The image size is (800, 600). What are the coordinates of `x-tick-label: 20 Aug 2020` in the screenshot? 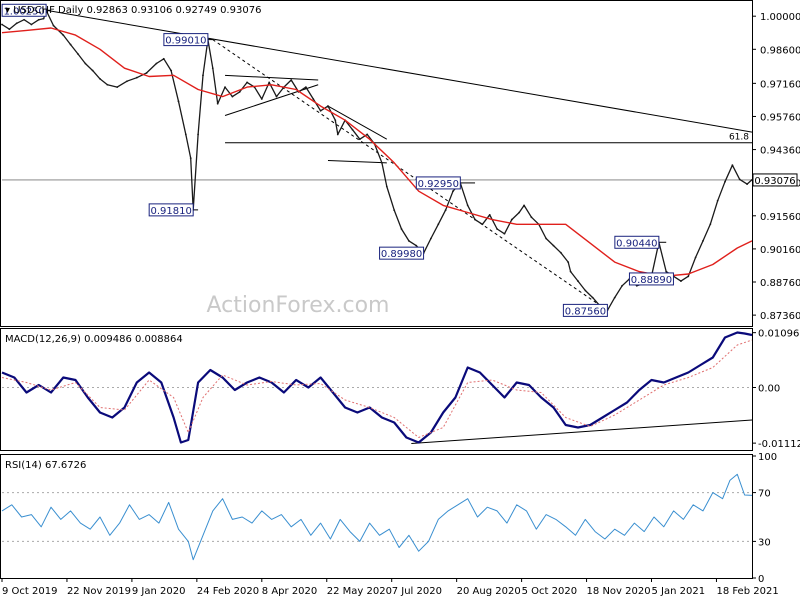 It's located at (489, 591).